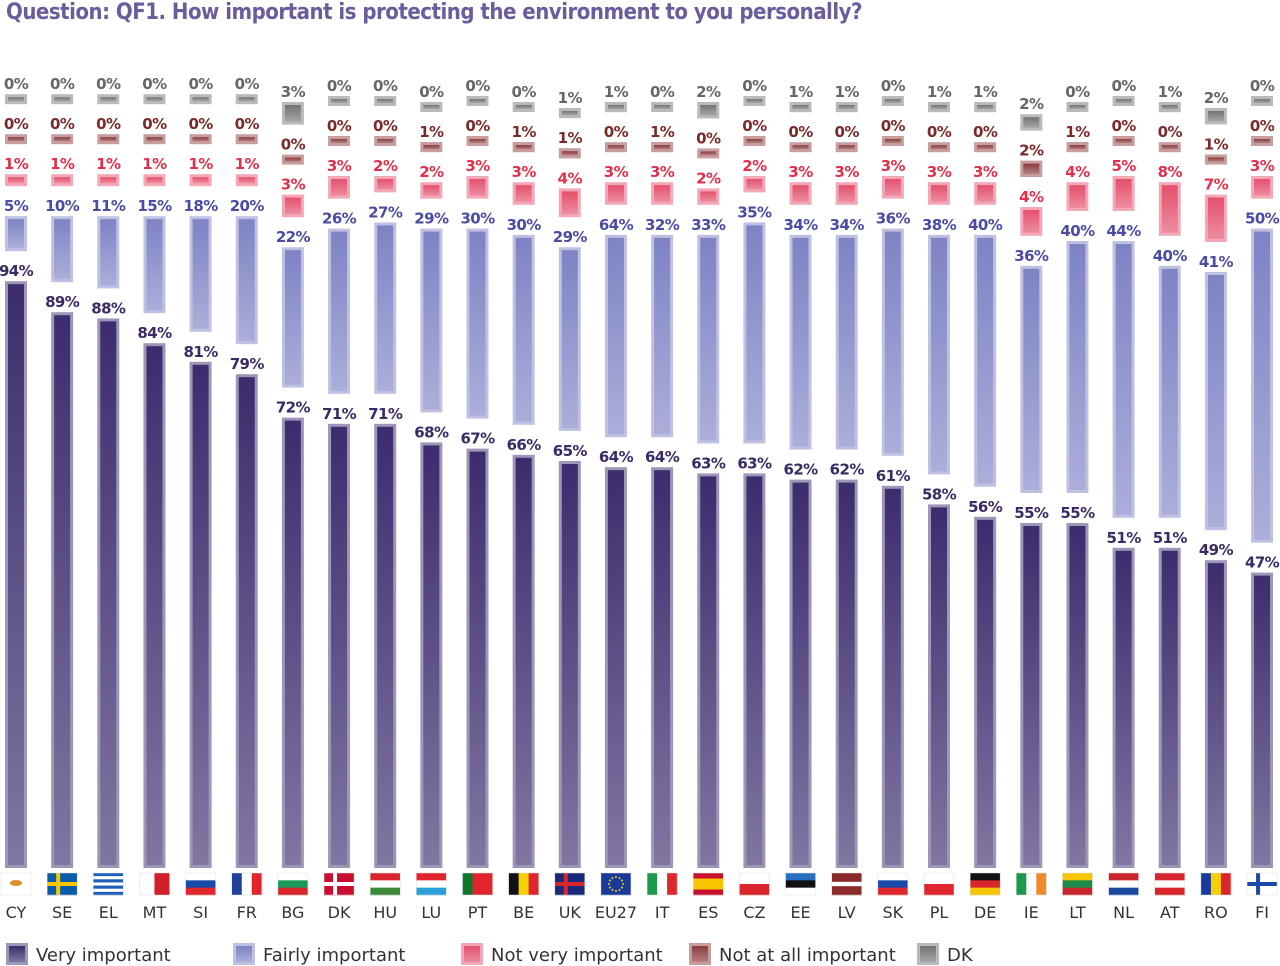 The width and height of the screenshot is (1280, 966). I want to click on country-column-mt: 84% 15% 1% 0% 0% MT, so click(154, 498).